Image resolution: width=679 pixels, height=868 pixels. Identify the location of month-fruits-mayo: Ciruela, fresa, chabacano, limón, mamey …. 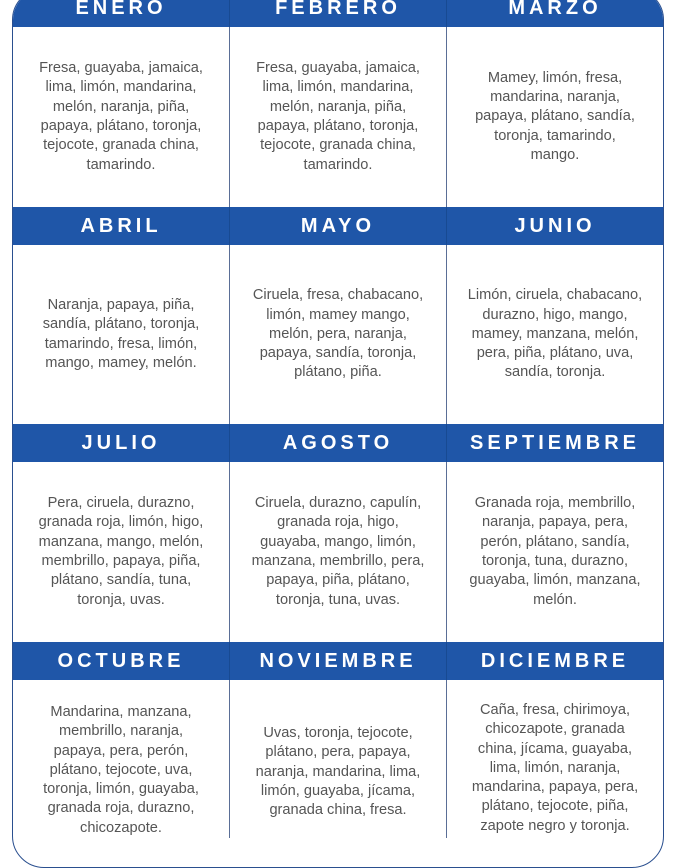
(338, 334).